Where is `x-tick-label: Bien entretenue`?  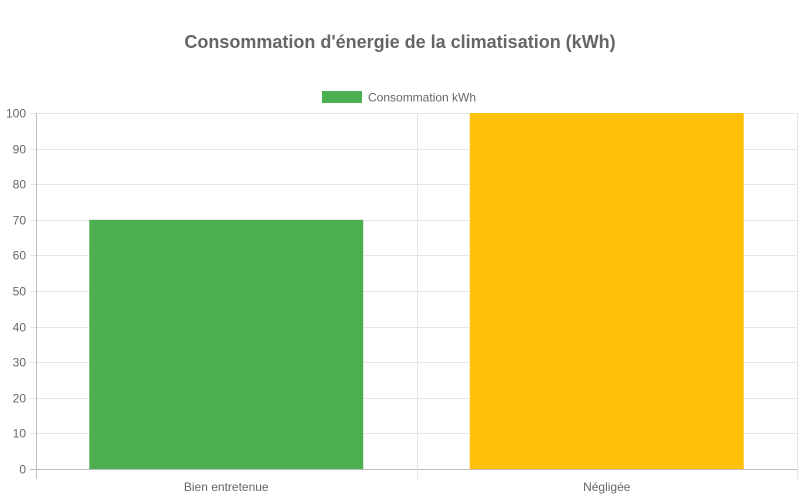 x-tick-label: Bien entretenue is located at coordinates (226, 487).